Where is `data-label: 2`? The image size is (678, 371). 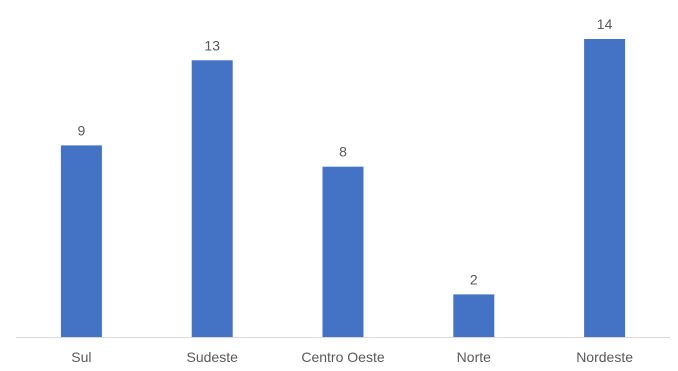 data-label: 2 is located at coordinates (474, 279).